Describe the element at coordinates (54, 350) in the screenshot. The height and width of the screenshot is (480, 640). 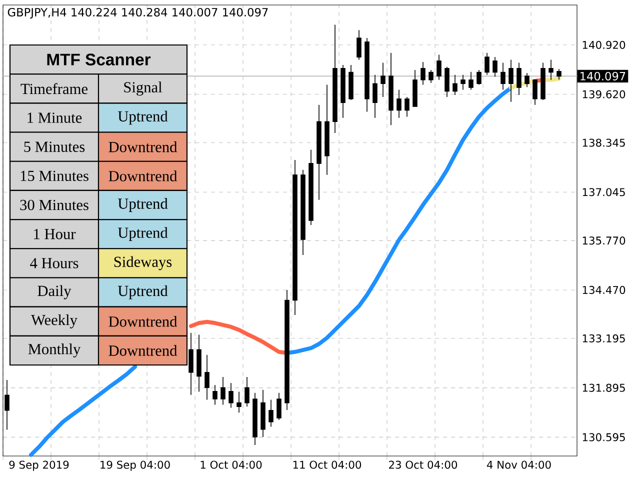
I see `category-label: Monthly` at that location.